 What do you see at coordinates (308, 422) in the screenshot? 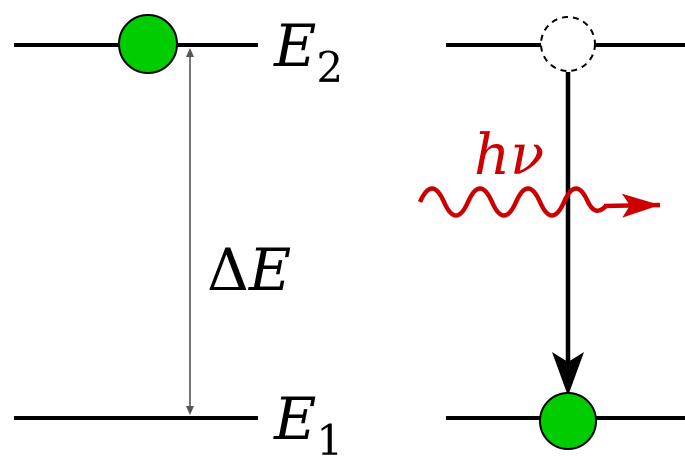
I see `lower-level-label: E1` at bounding box center [308, 422].